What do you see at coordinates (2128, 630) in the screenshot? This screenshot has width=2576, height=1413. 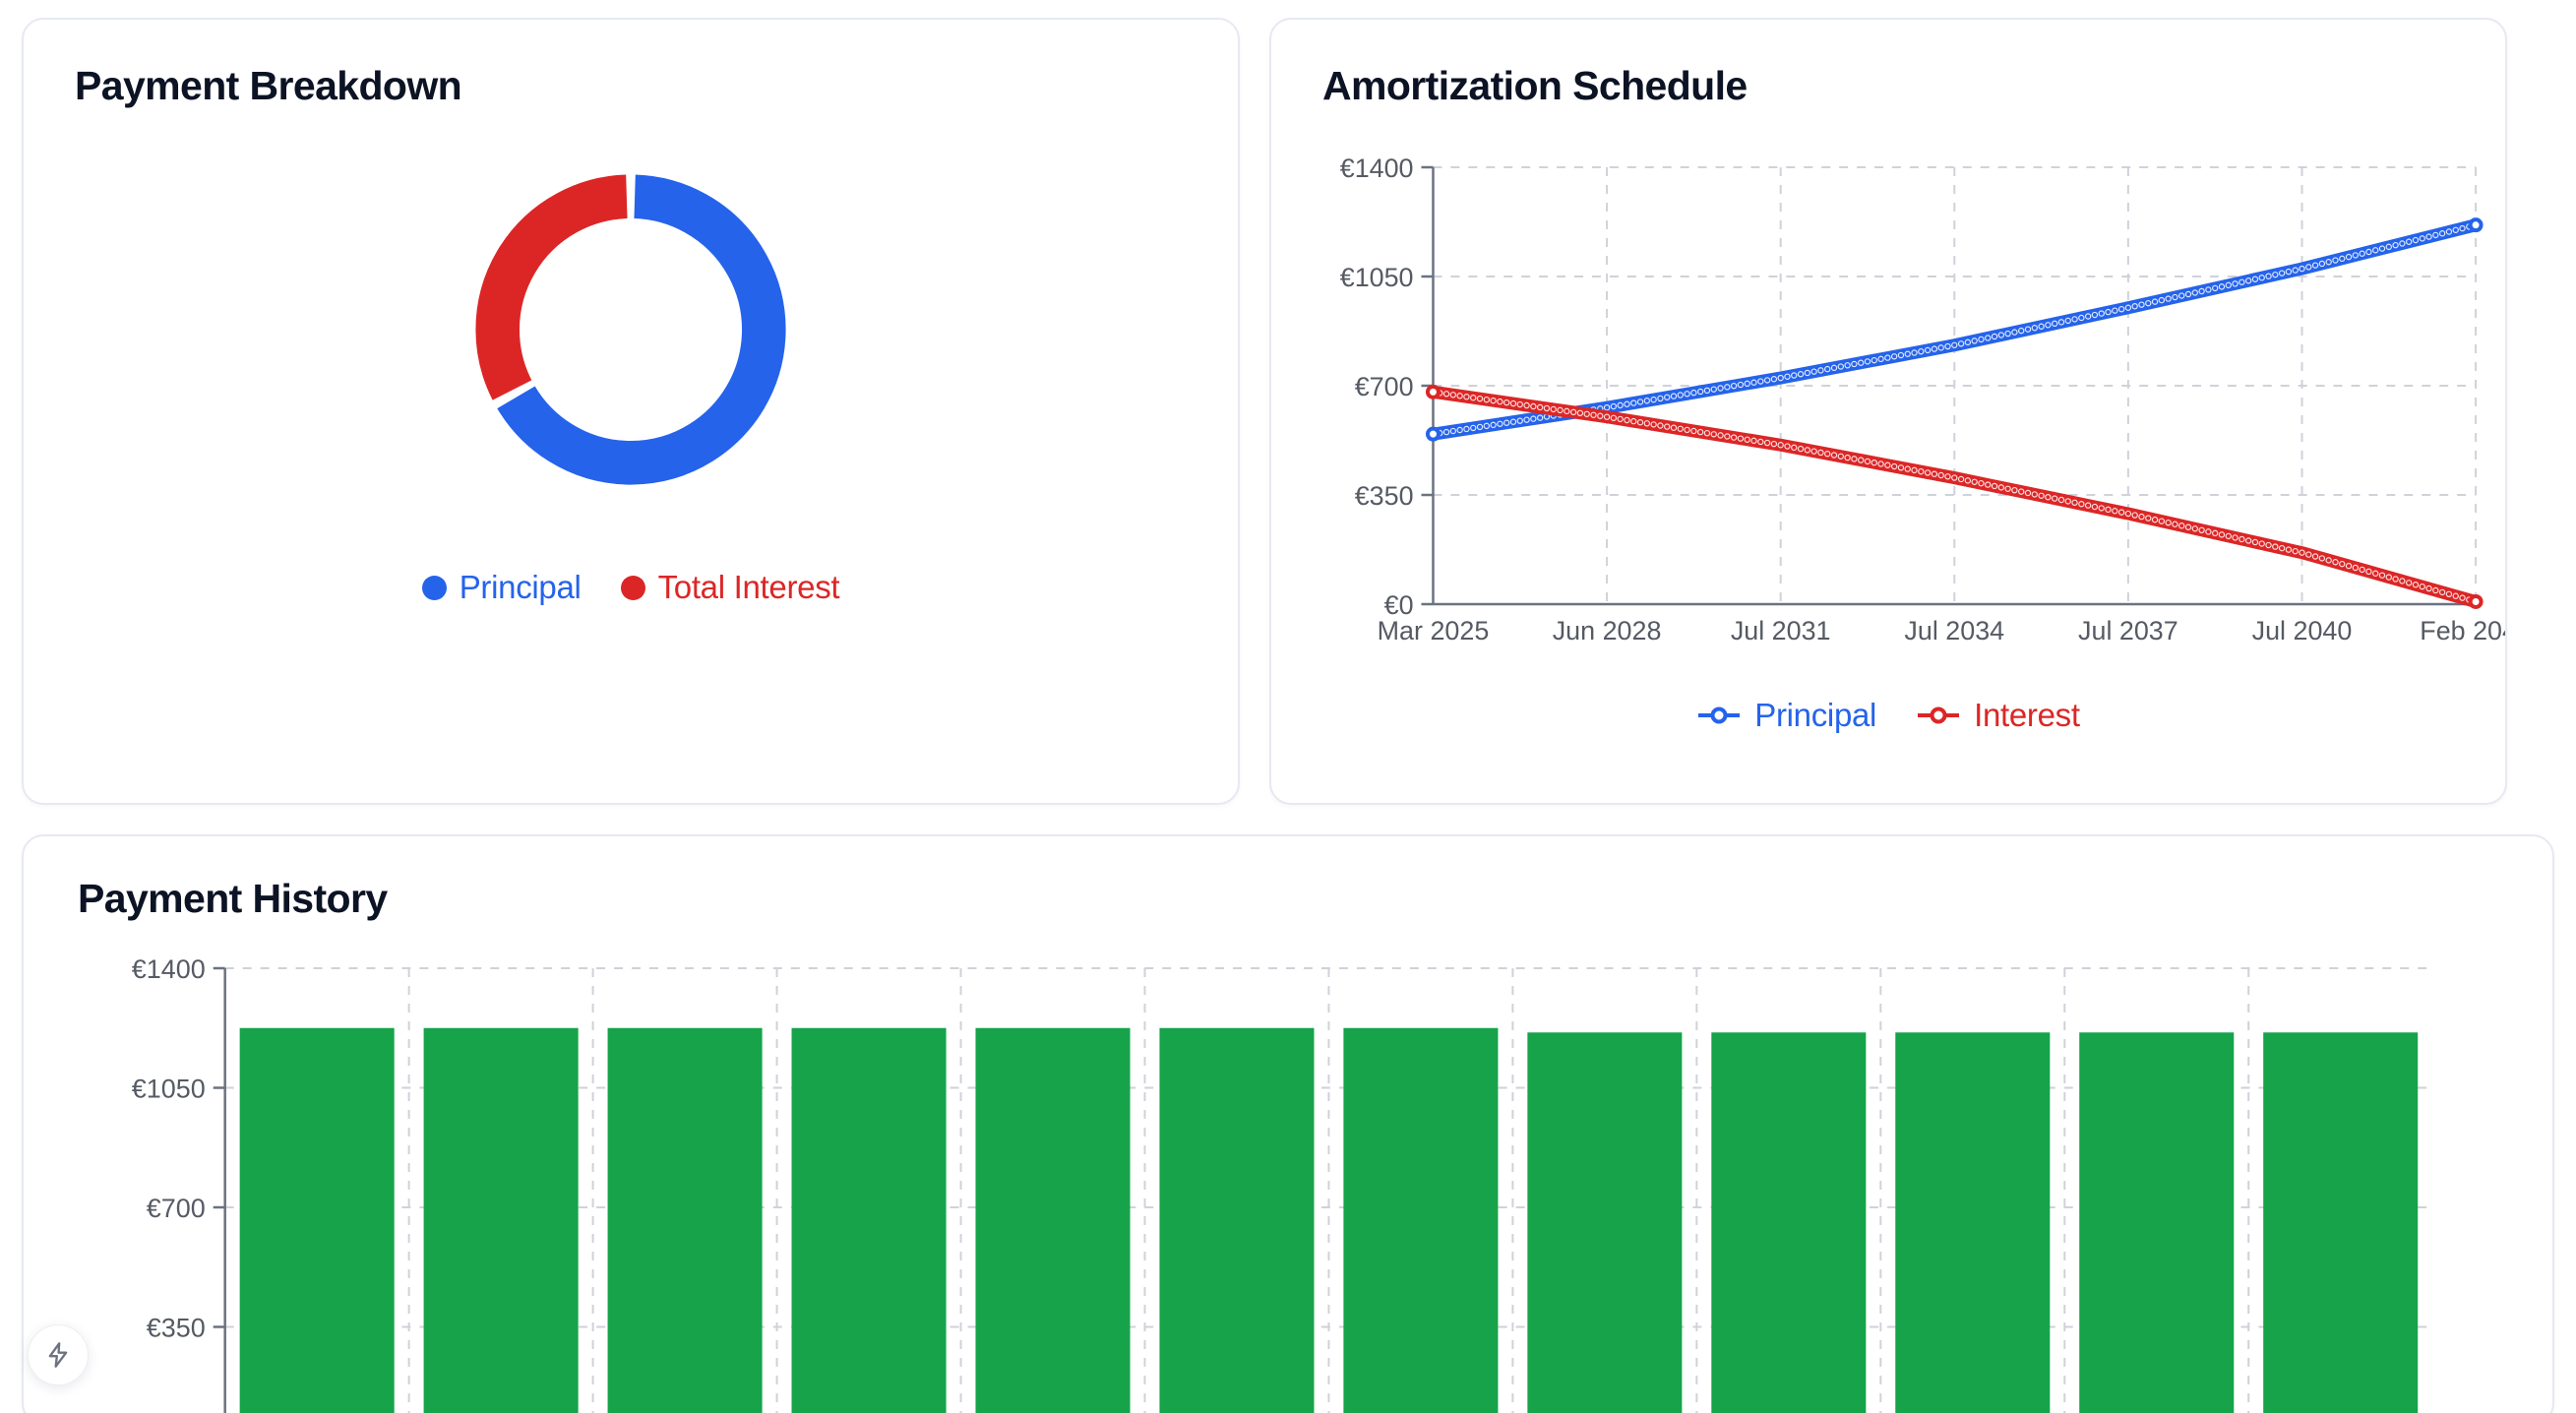 I see `svg-text: Jul 2037` at bounding box center [2128, 630].